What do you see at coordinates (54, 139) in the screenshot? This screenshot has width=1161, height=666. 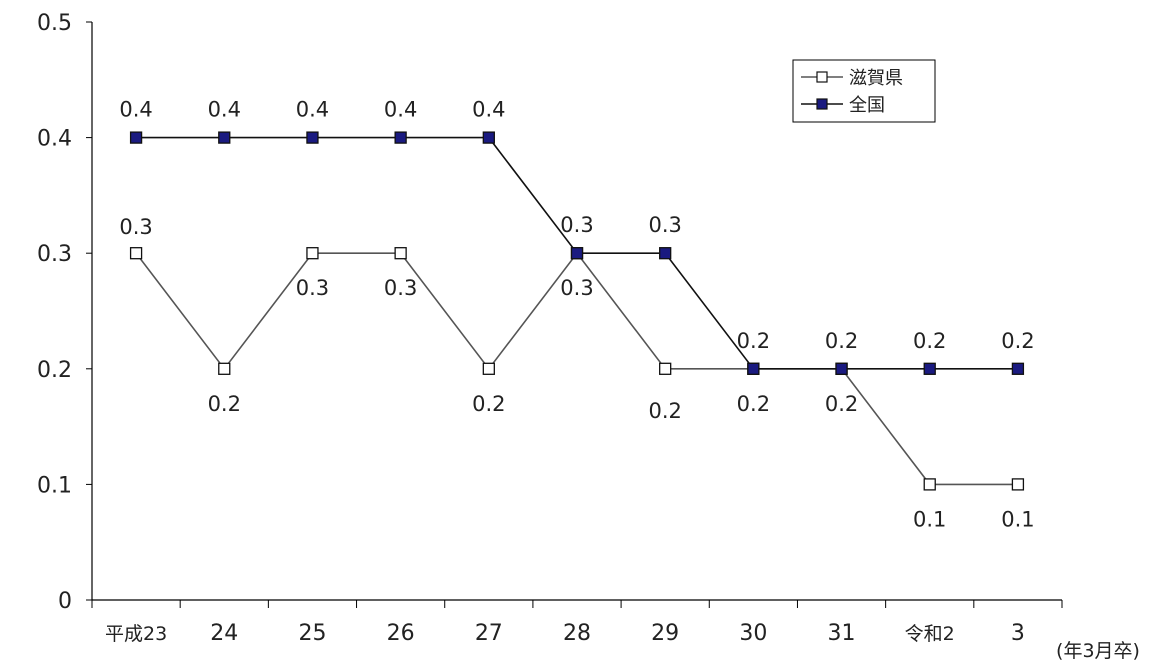 I see `y-tick-label: 0.4` at bounding box center [54, 139].